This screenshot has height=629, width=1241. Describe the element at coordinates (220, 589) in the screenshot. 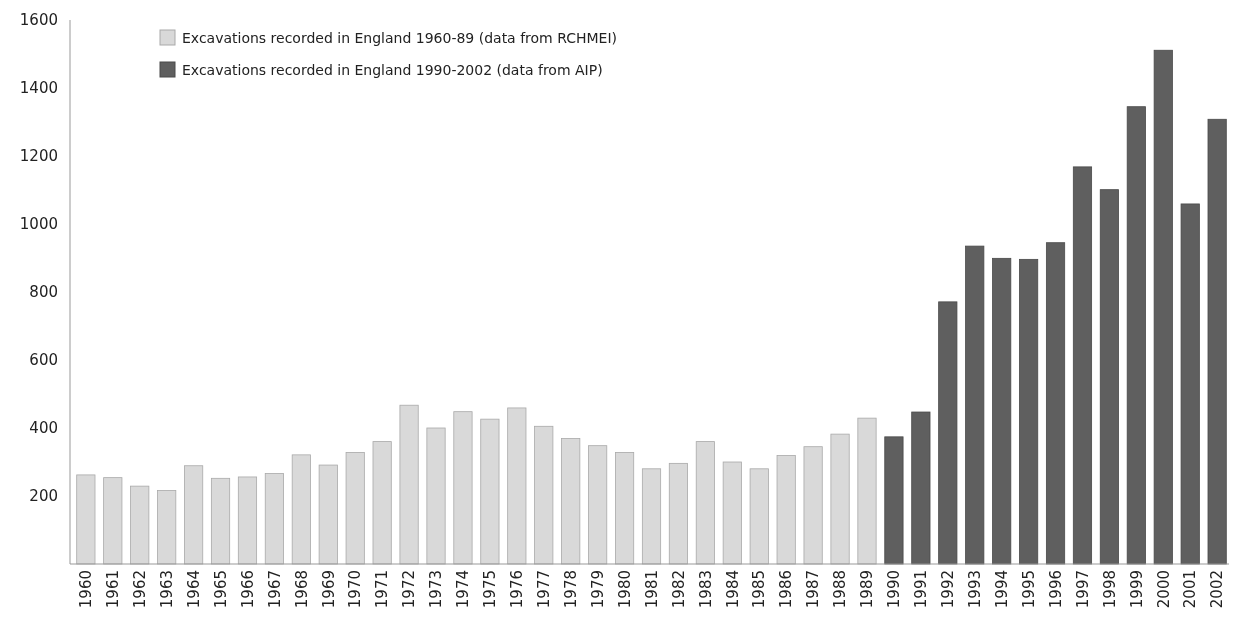

I see `x-tick-label: 1965` at that location.